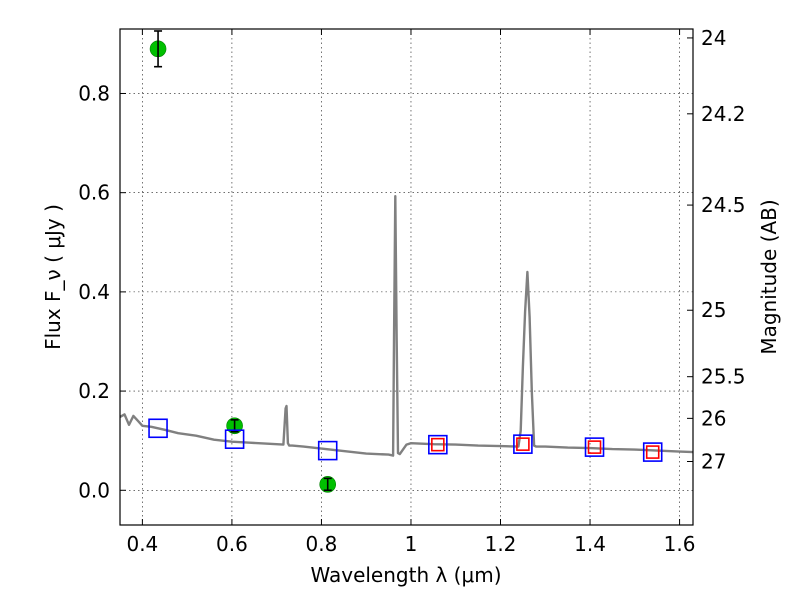  I want to click on right-tick-label: 27, so click(713, 462).